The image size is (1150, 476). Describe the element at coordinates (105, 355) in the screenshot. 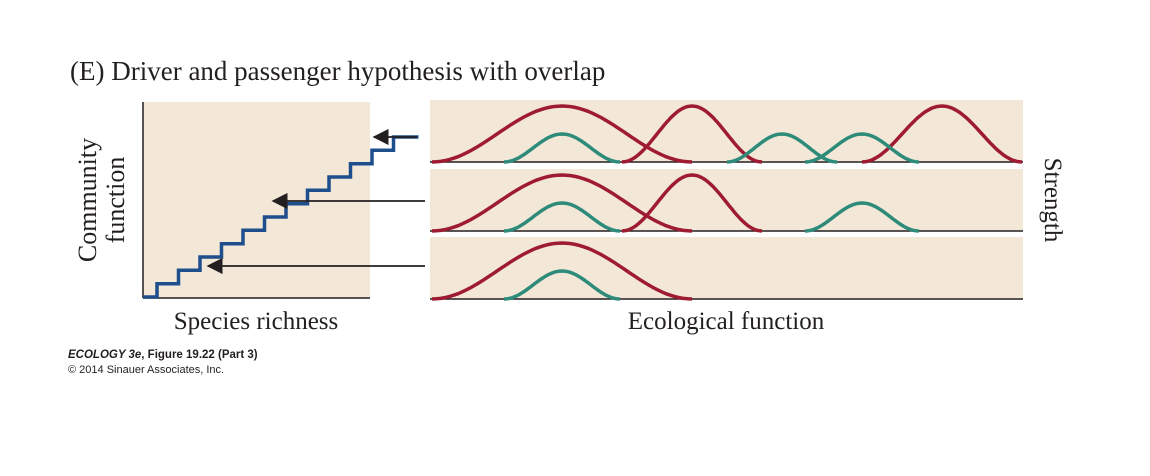

I see `caption-book-title: ECOLOGY 3e` at that location.